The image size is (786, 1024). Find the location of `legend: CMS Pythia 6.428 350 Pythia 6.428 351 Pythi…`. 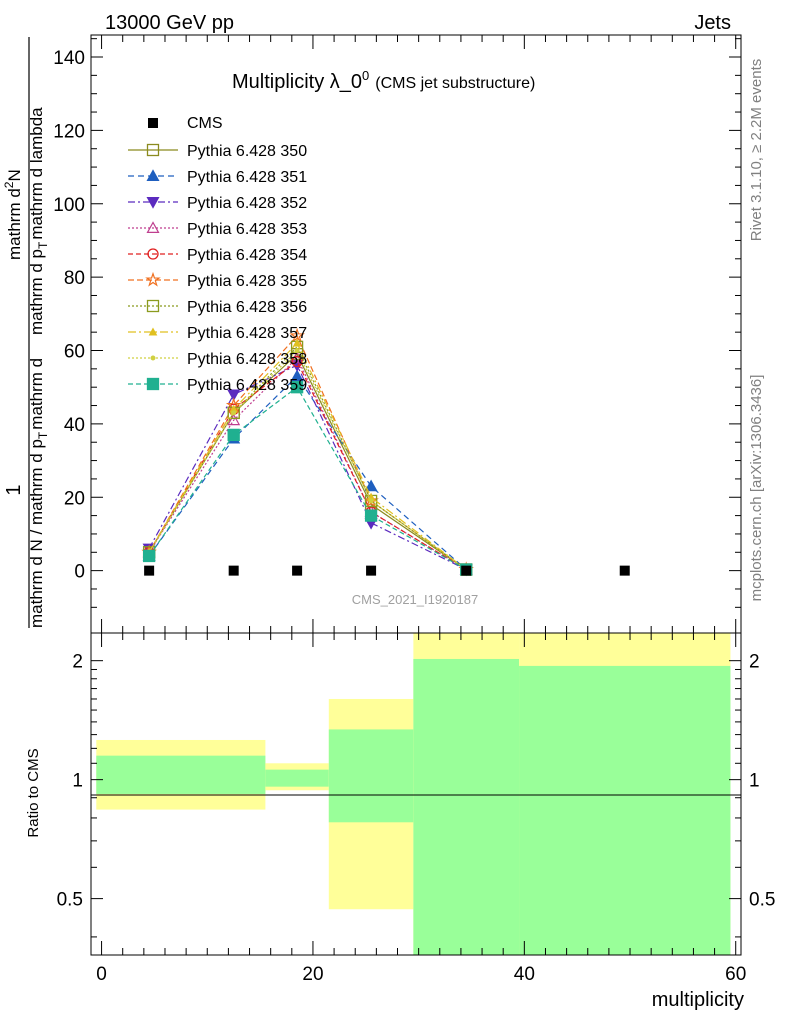

legend: CMS Pythia 6.428 350 Pythia 6.428 351 Pythi… is located at coordinates (217, 254).